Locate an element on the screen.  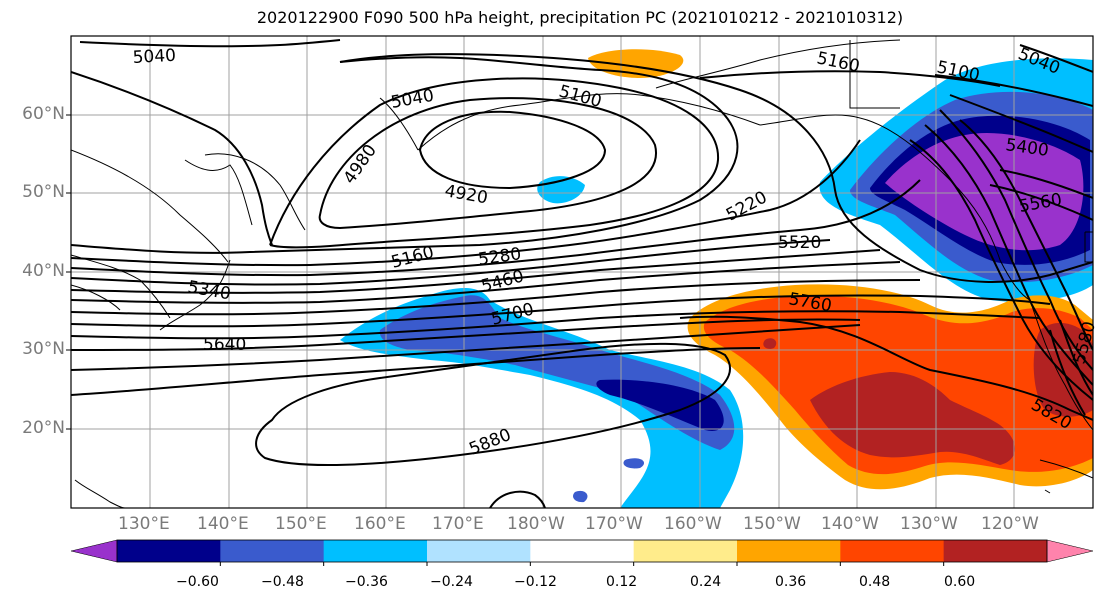
contour-label: 5040 is located at coordinates (154, 57).